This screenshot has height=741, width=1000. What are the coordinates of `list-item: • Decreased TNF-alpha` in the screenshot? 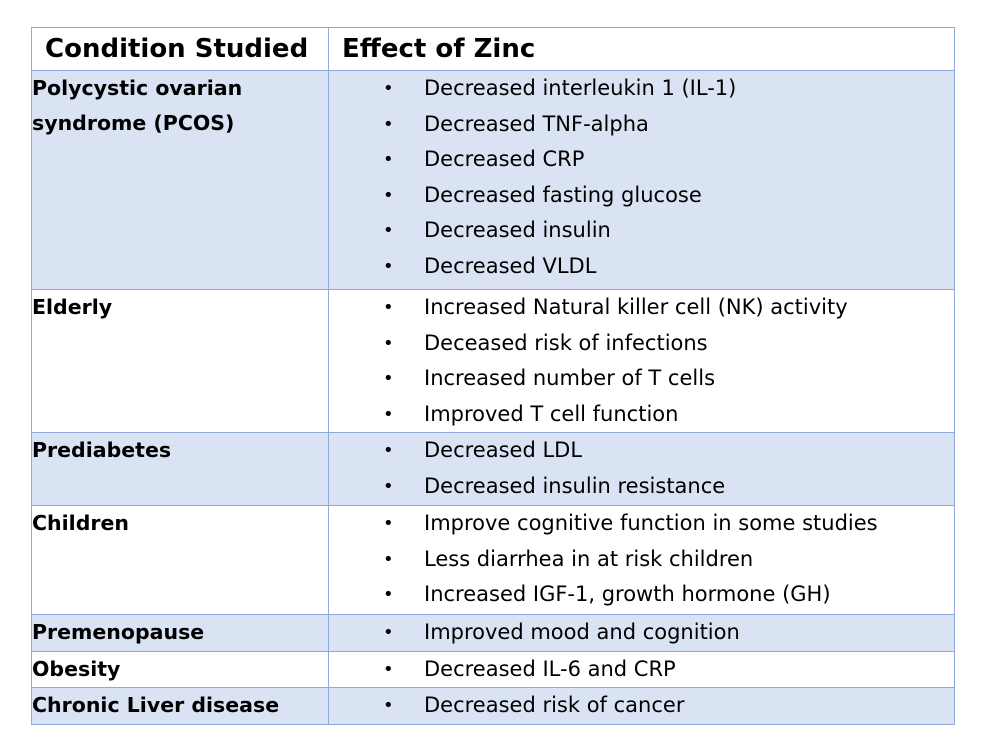 It's located at (641, 125).